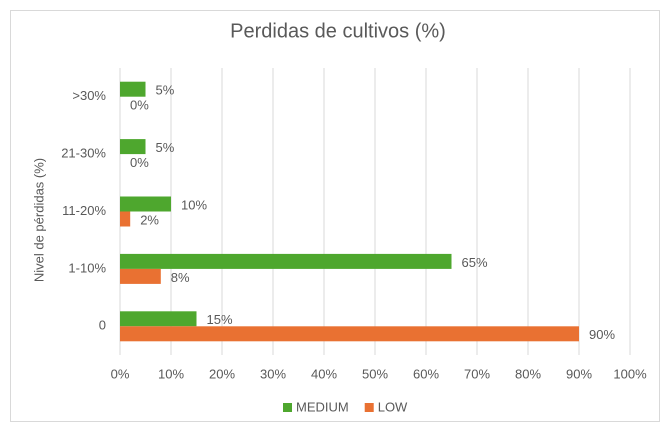 This screenshot has width=670, height=437. What do you see at coordinates (84, 210) in the screenshot?
I see `y-tick-label: 11-20%` at bounding box center [84, 210].